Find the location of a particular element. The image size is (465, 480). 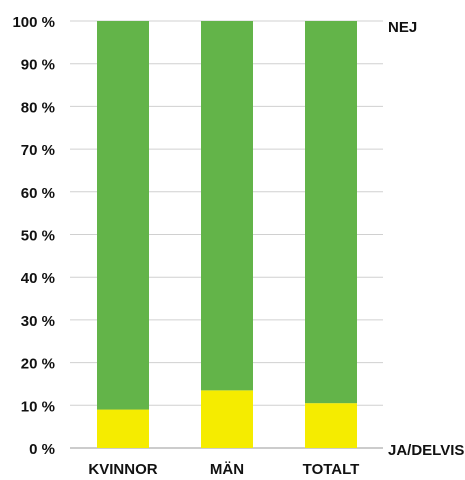

y-tick-label: 80 % is located at coordinates (38, 107).